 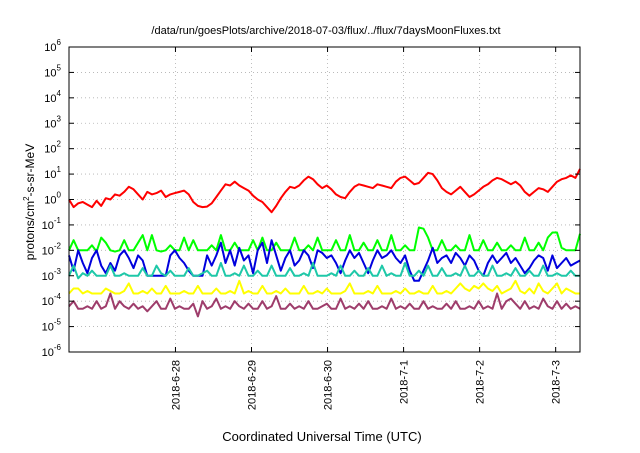 What do you see at coordinates (58, 271) in the screenshot?
I see `y-tick-label-exp: -3` at bounding box center [58, 271].